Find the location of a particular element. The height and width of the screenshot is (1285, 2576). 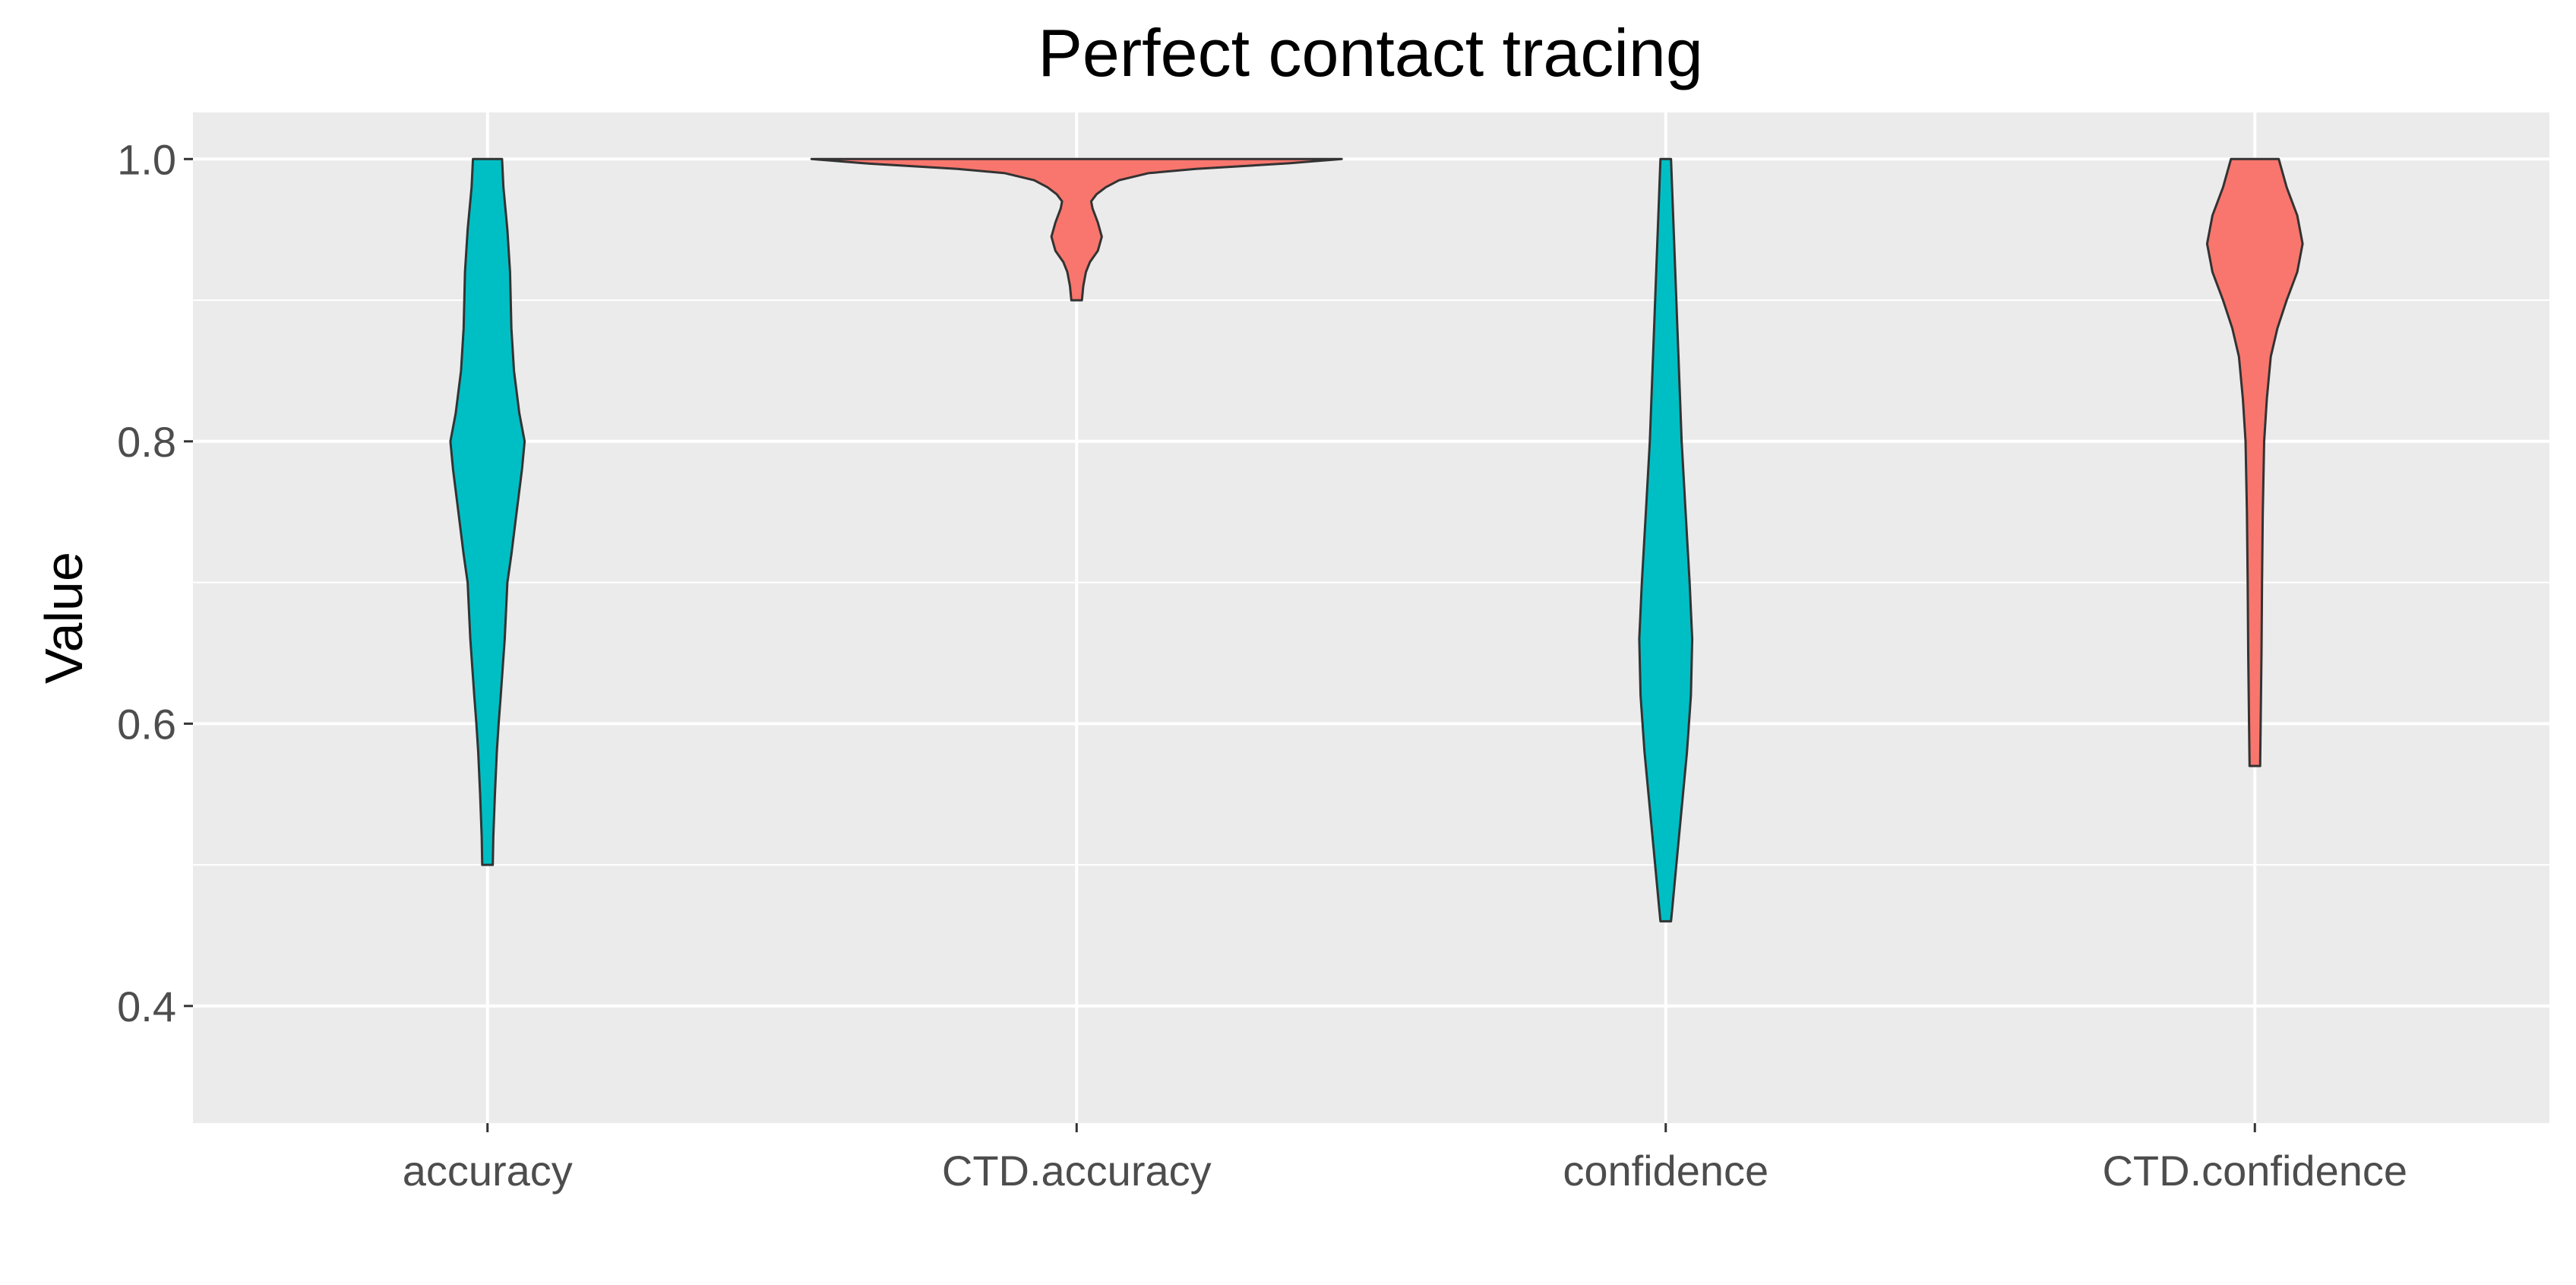

y-axis: 0.4 0.6 0.8 1.0 is located at coordinates (155, 582).